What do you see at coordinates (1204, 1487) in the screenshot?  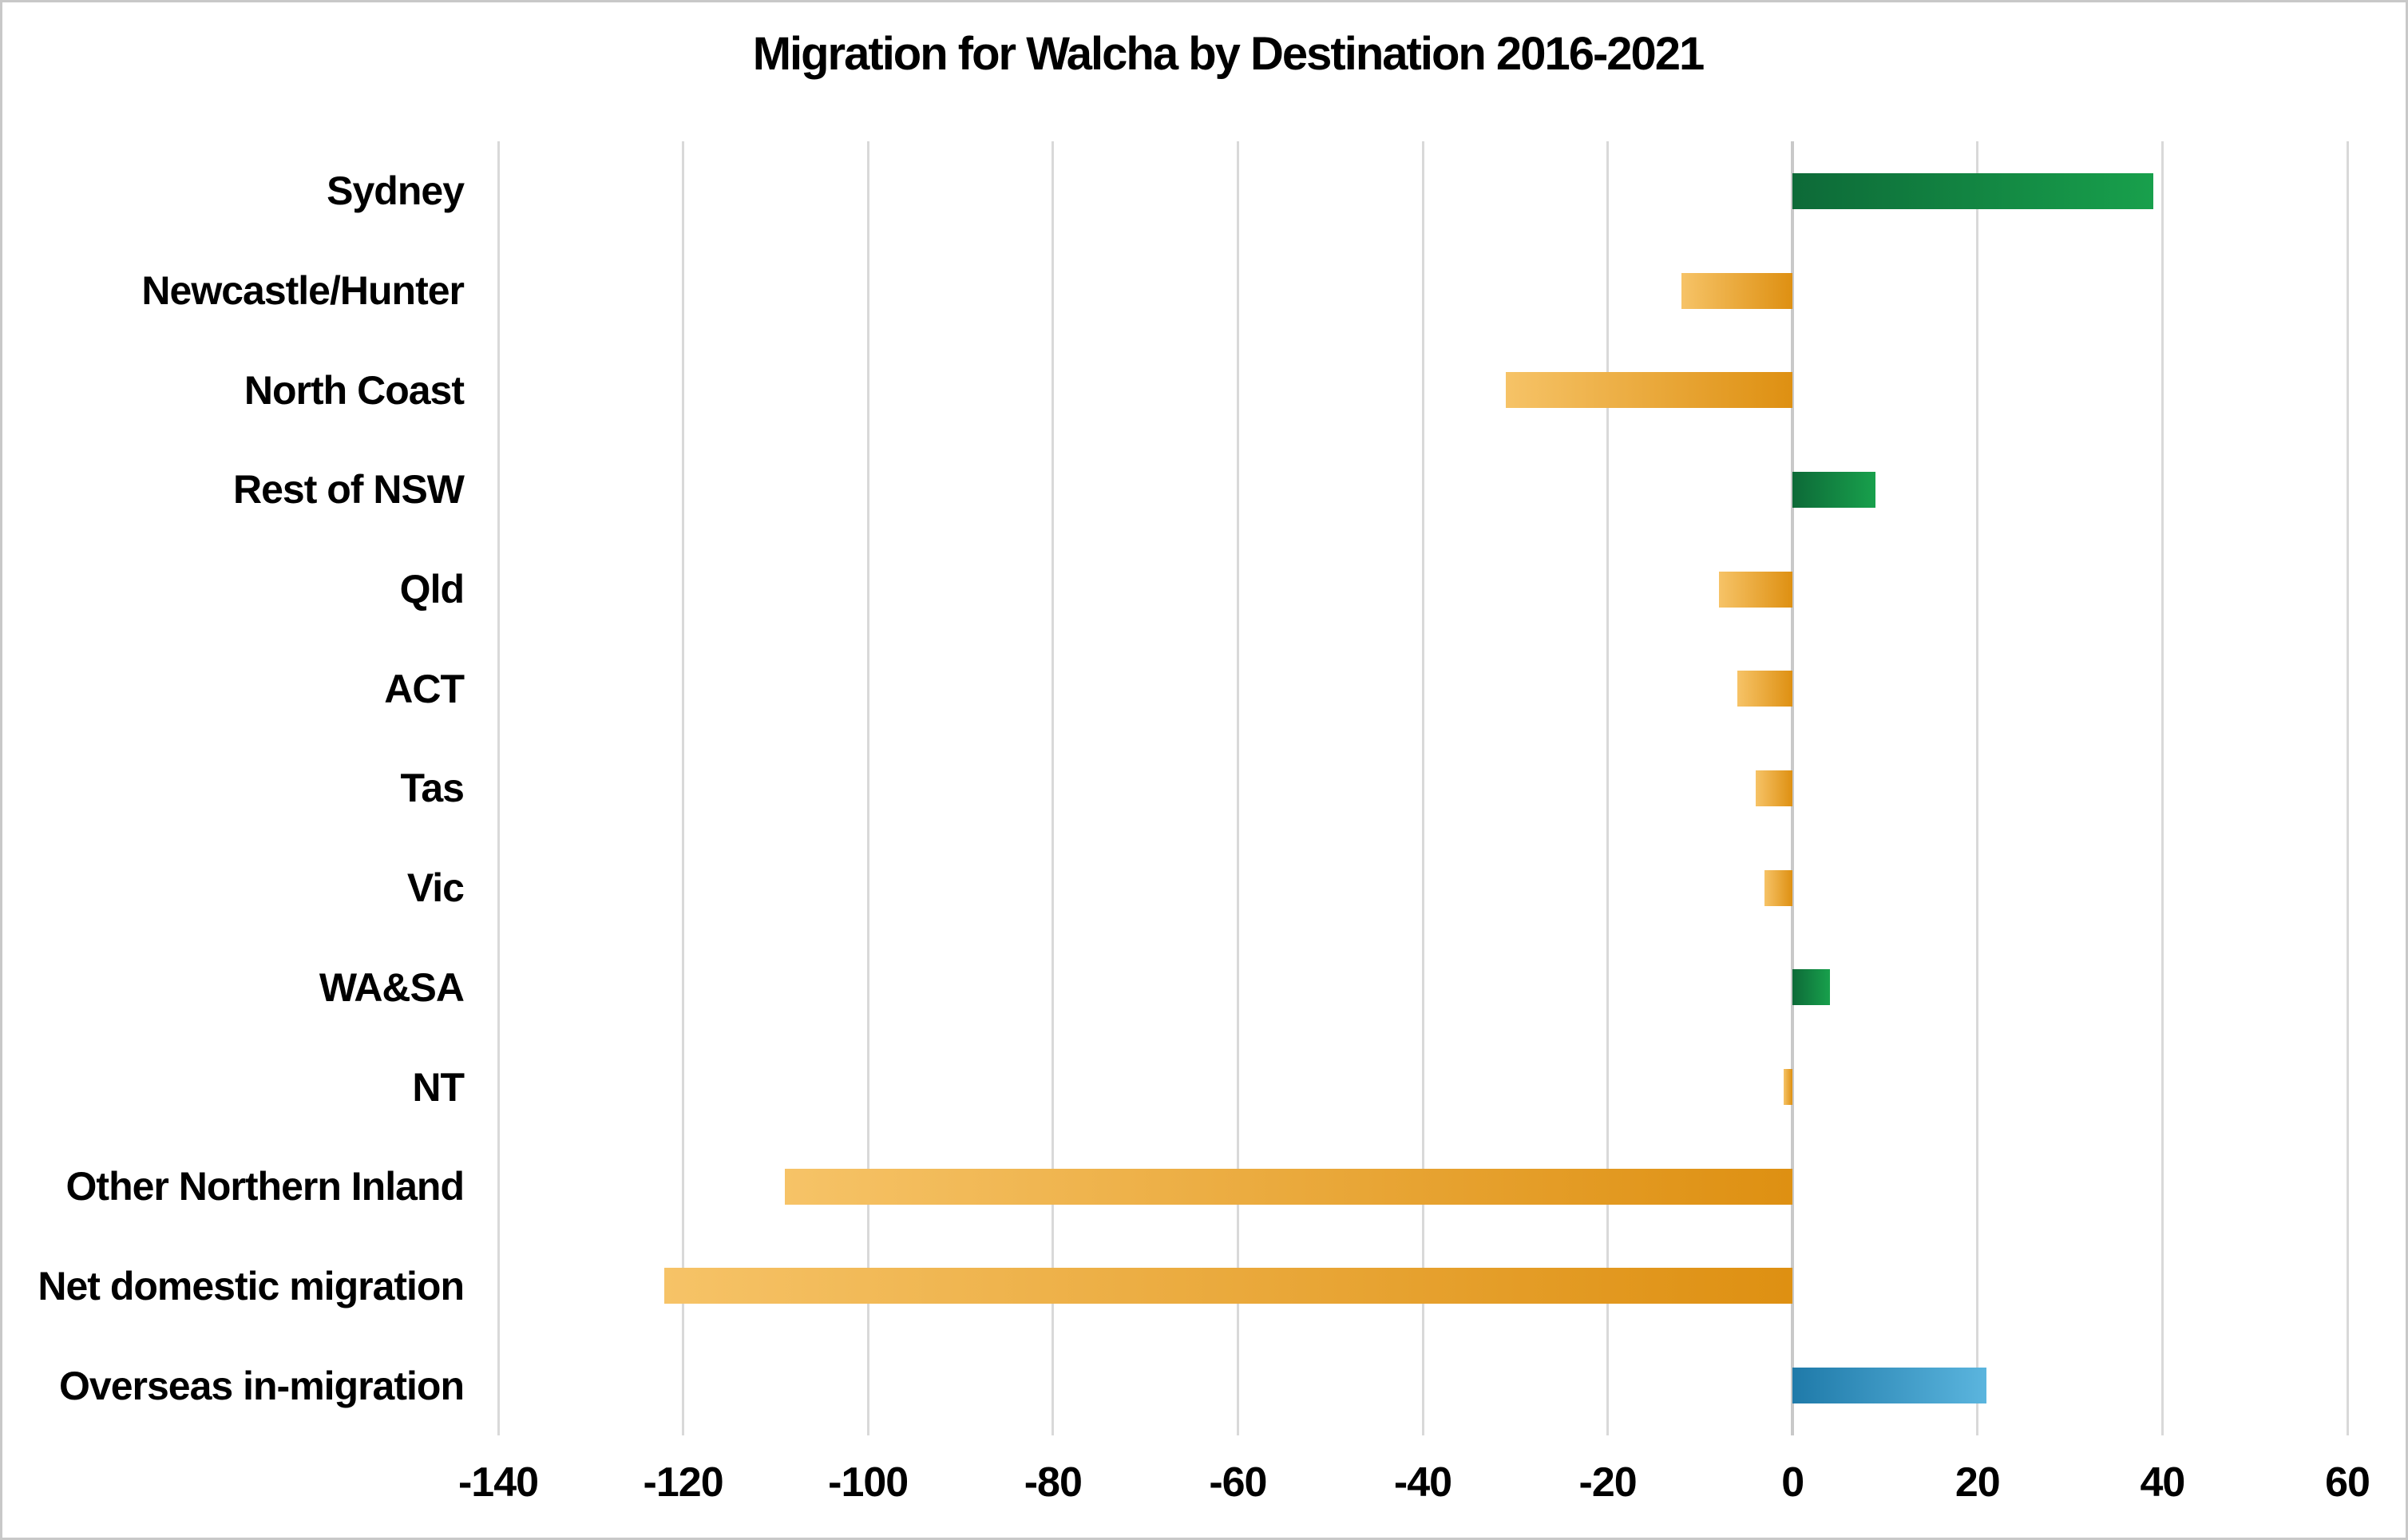 I see `x-axis: -140 -120 -100 -80 -60 -40 -20 0 20 40 60` at bounding box center [1204, 1487].